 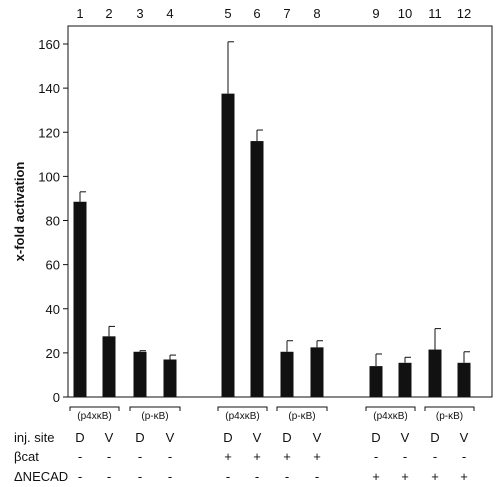 What do you see at coordinates (53, 265) in the screenshot?
I see `y-tick-label: 60` at bounding box center [53, 265].